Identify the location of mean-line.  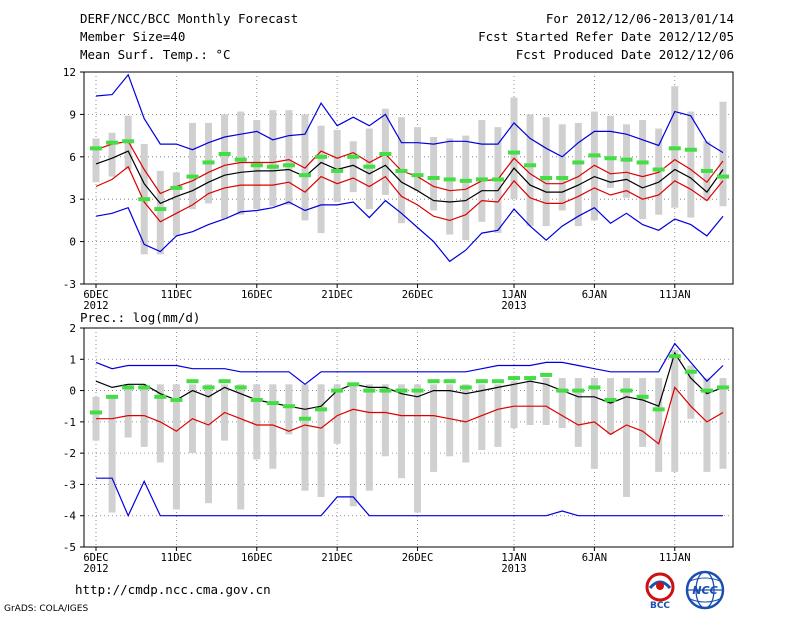
(409, 380).